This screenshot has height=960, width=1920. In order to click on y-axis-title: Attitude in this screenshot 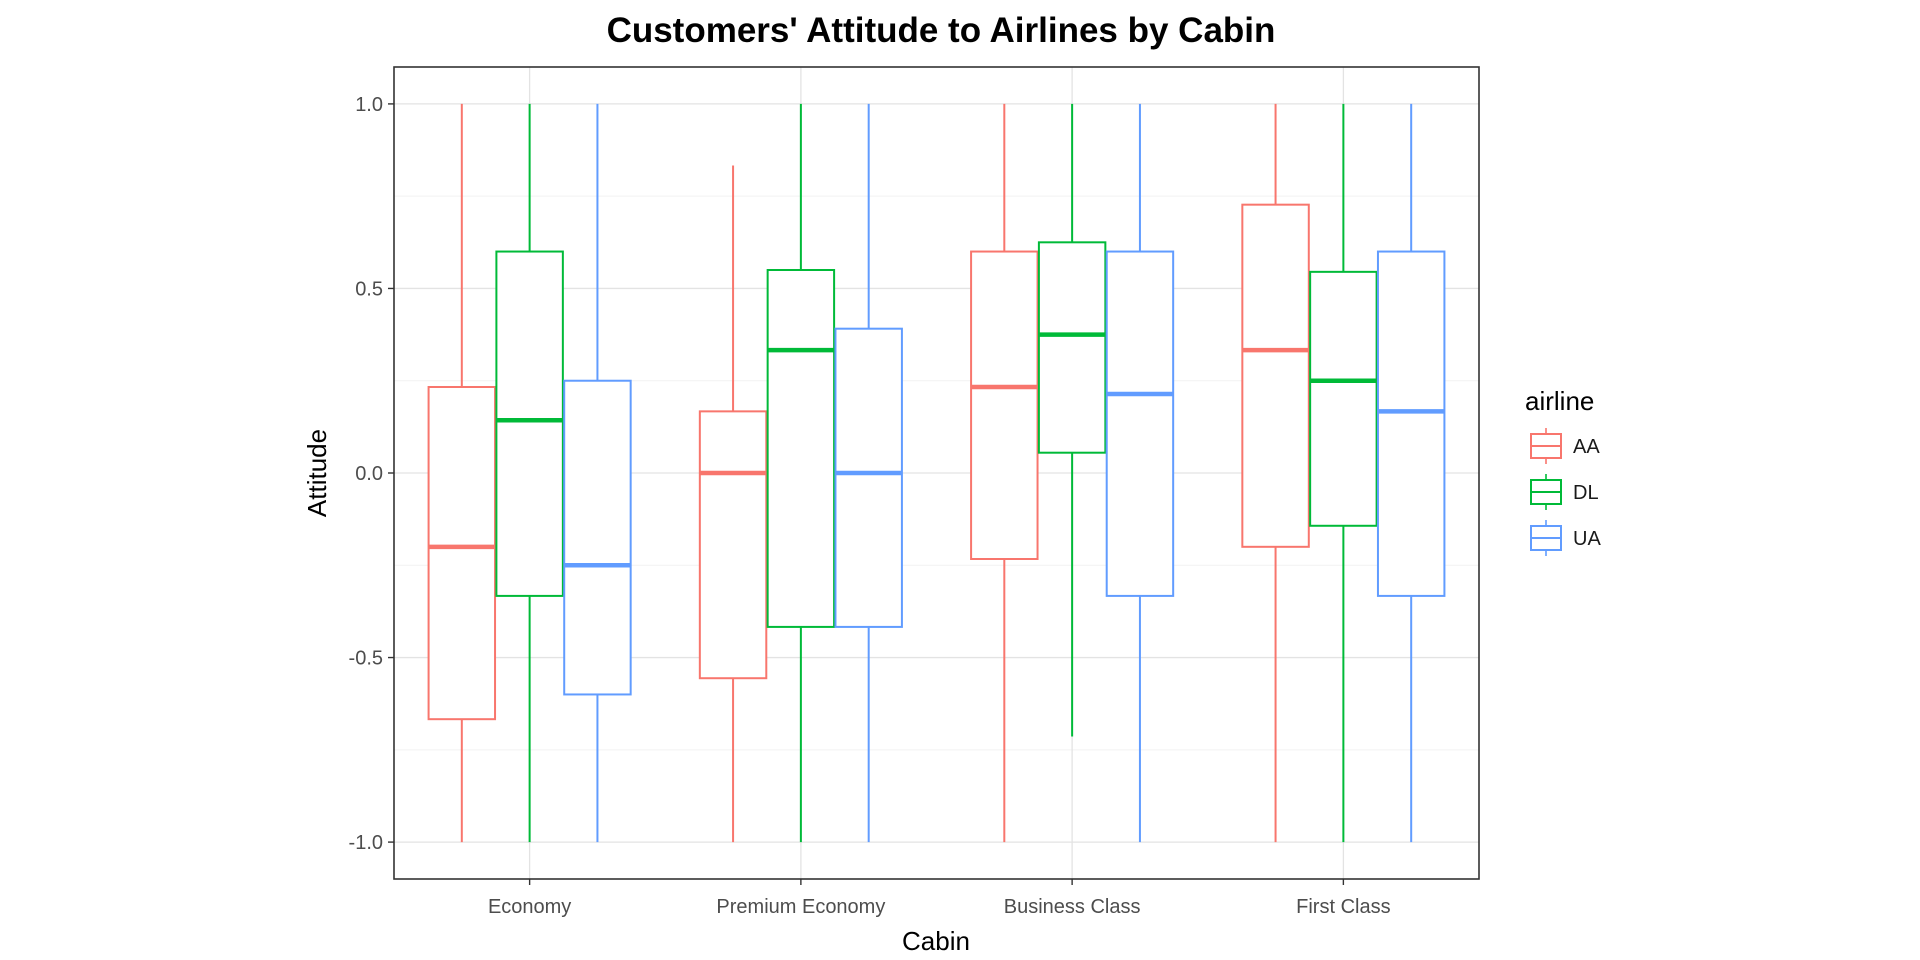, I will do `click(317, 473)`.